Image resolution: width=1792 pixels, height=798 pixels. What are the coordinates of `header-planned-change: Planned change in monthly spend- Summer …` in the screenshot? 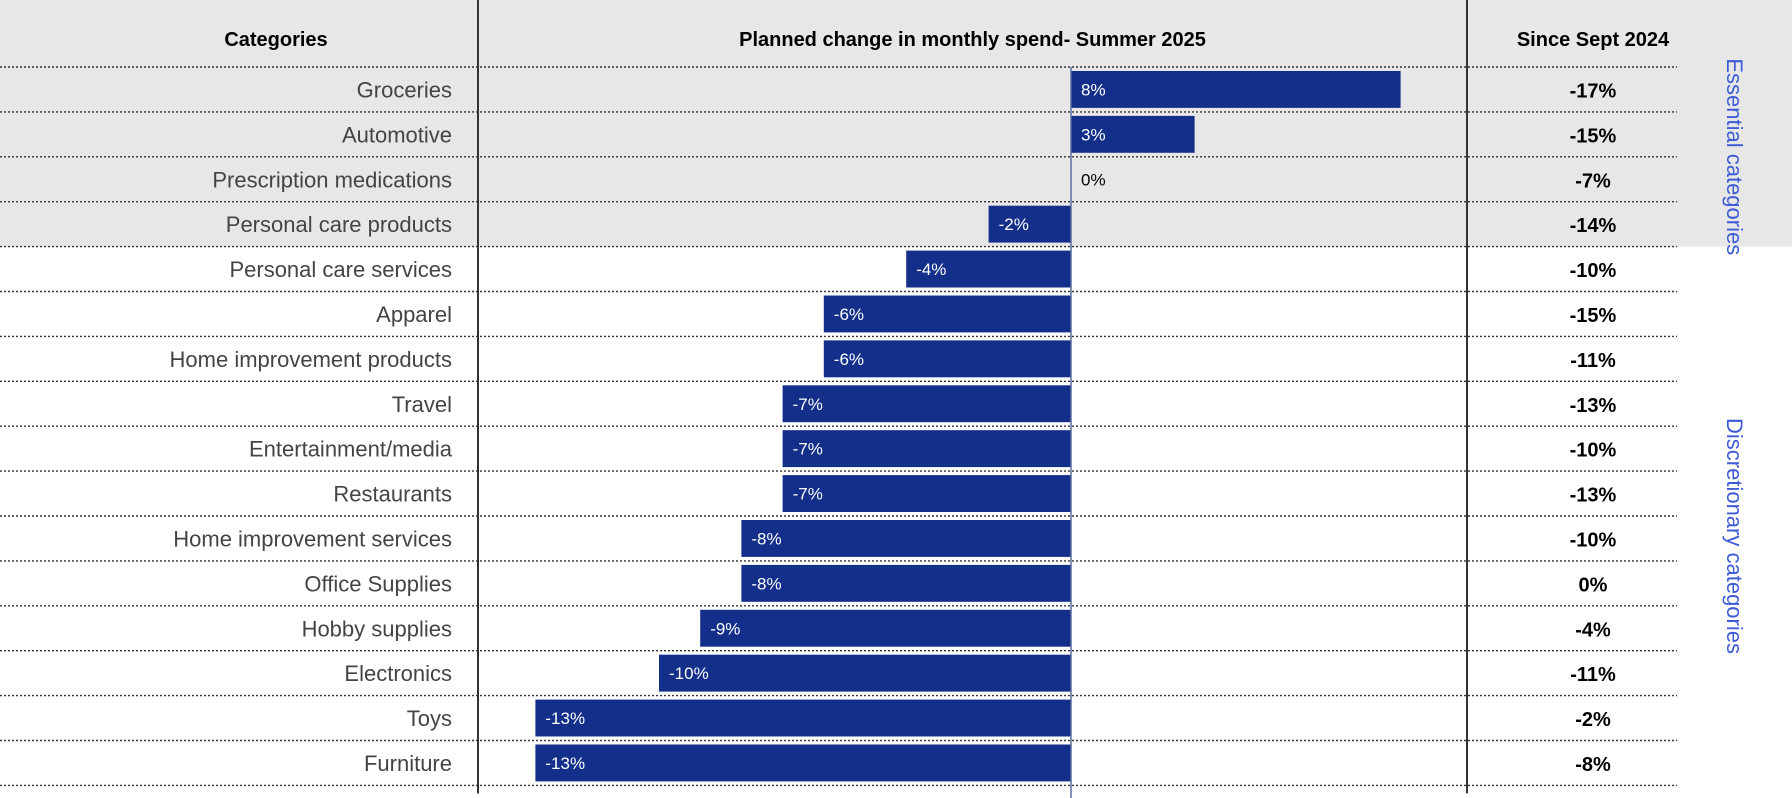 It's located at (972, 40).